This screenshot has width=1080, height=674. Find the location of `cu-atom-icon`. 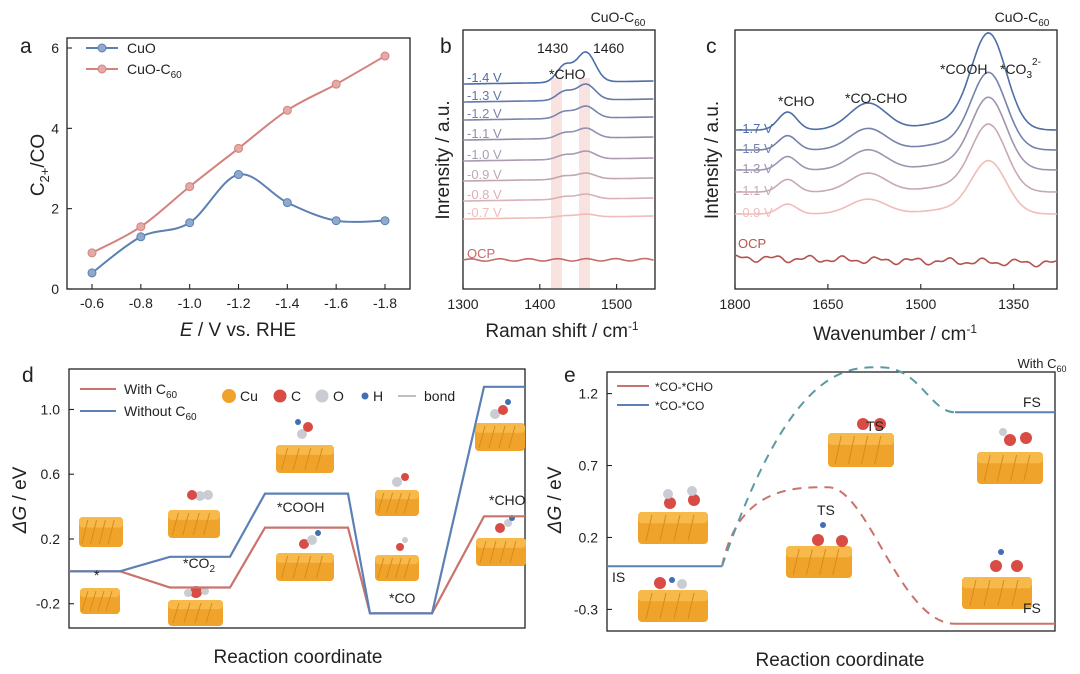

cu-atom-icon is located at coordinates (229, 396).